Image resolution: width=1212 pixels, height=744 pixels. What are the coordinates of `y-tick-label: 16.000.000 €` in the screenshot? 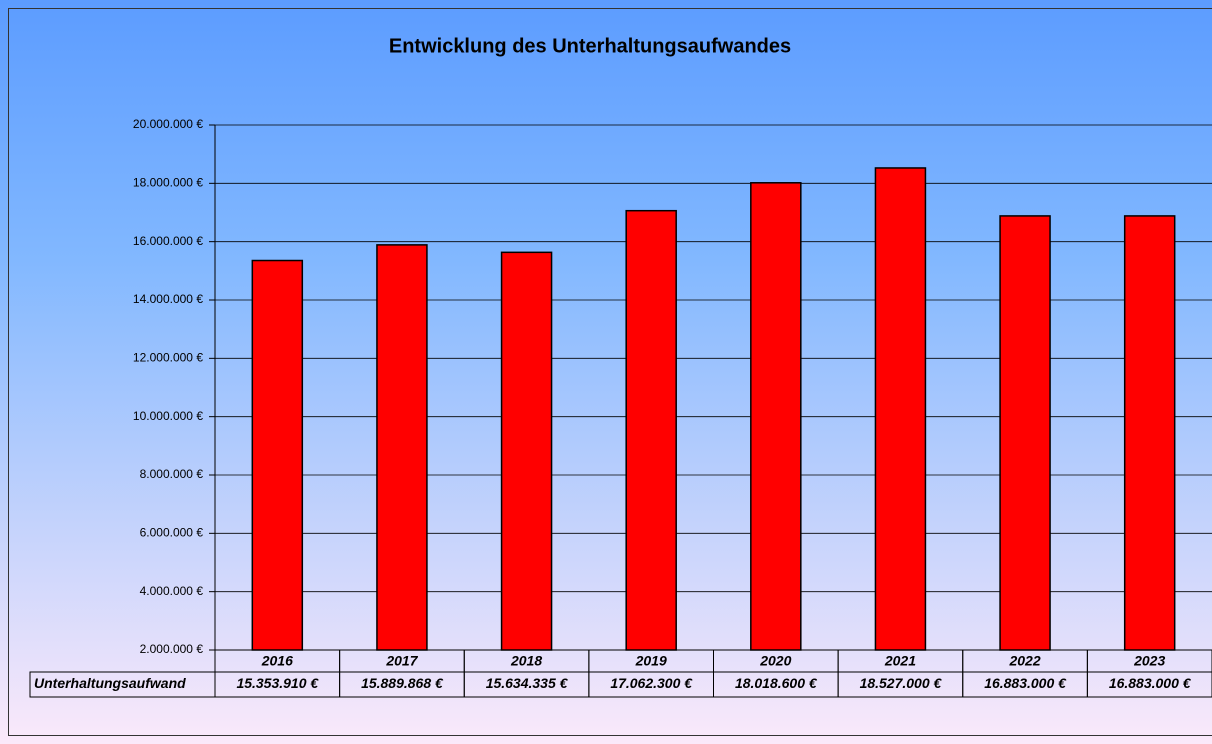 It's located at (168, 241).